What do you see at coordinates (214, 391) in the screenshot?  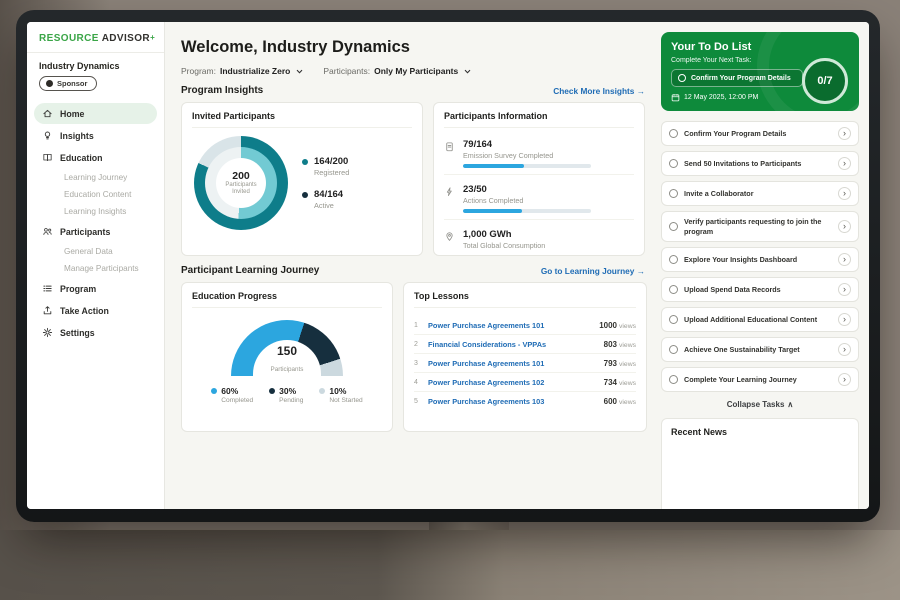 I see `completed-dot-icon` at bounding box center [214, 391].